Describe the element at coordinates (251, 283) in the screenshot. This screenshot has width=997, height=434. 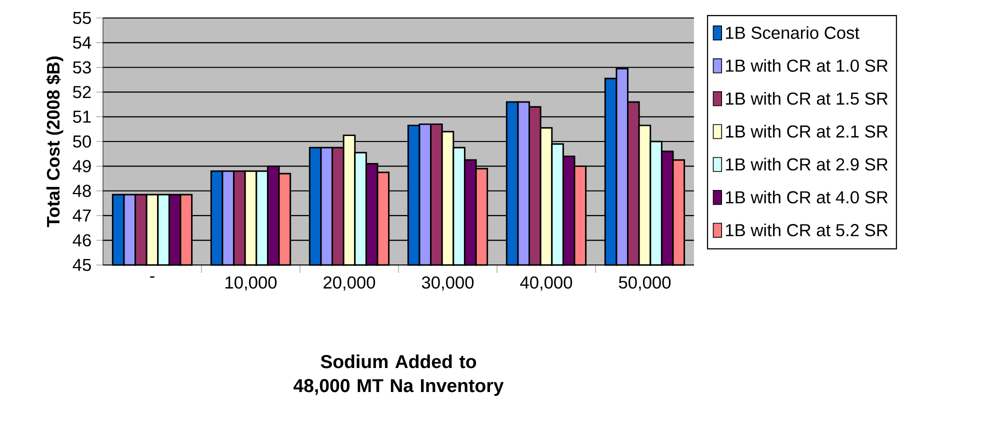
I see `x-tick-label: 10,000` at that location.